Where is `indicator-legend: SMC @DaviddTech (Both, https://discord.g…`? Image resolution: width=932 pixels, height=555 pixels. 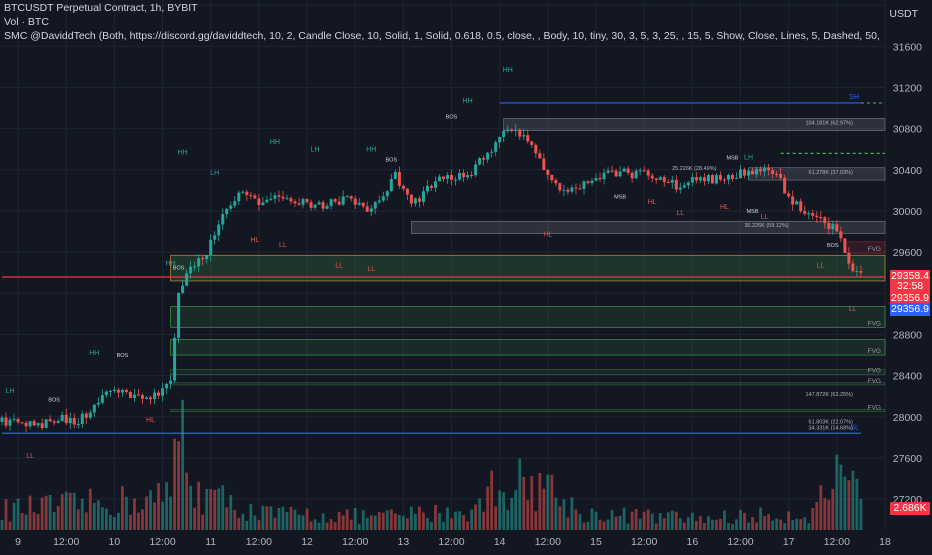 indicator-legend: SMC @DaviddTech (Both, https://discord.g… is located at coordinates (443, 36).